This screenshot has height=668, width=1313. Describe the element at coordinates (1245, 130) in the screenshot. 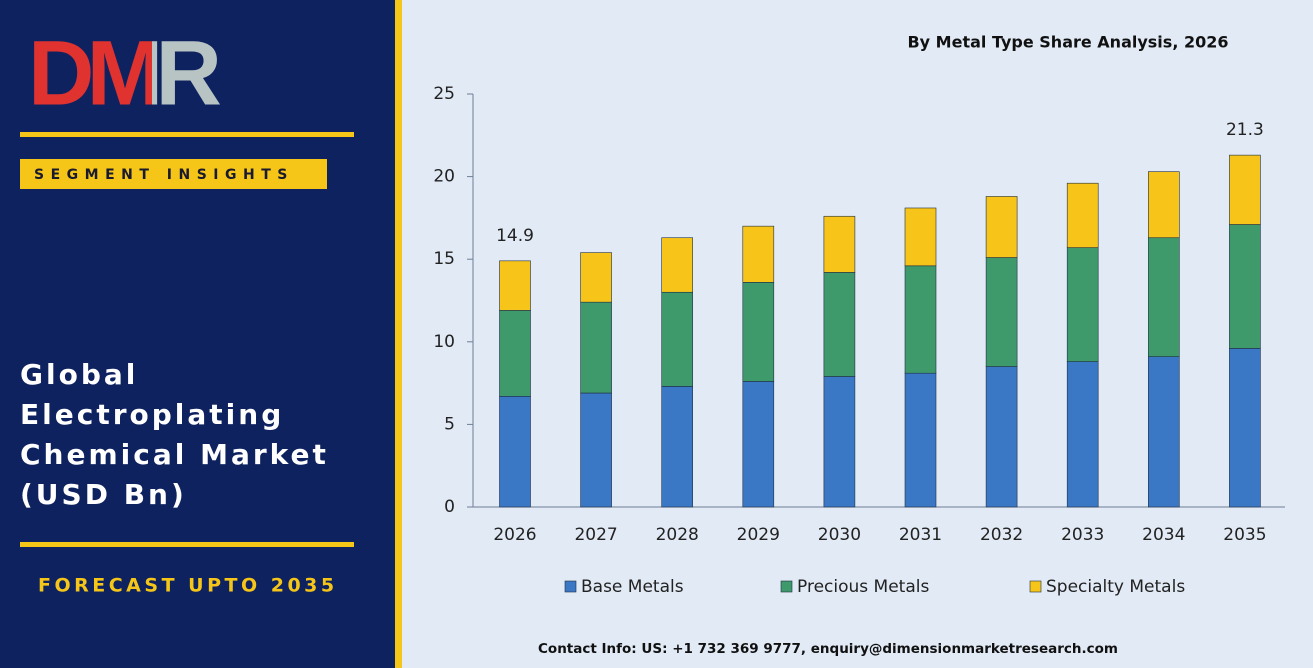

I see `total-label: 21.3` at that location.